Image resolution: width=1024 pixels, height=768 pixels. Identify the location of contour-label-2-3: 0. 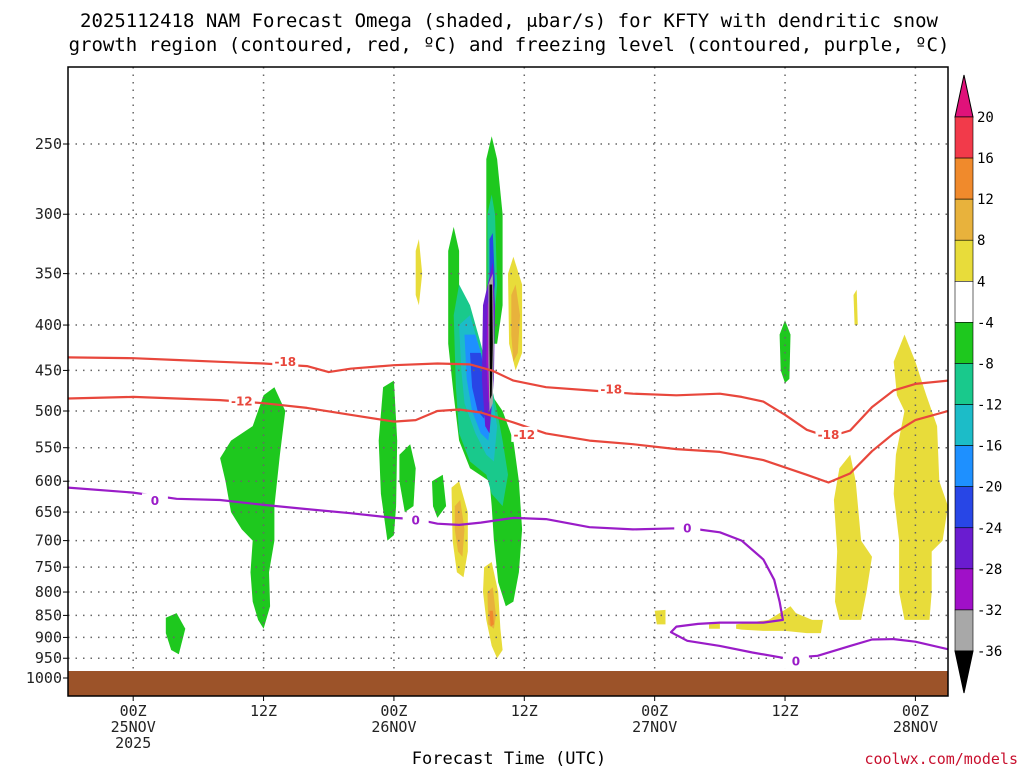
(796, 661).